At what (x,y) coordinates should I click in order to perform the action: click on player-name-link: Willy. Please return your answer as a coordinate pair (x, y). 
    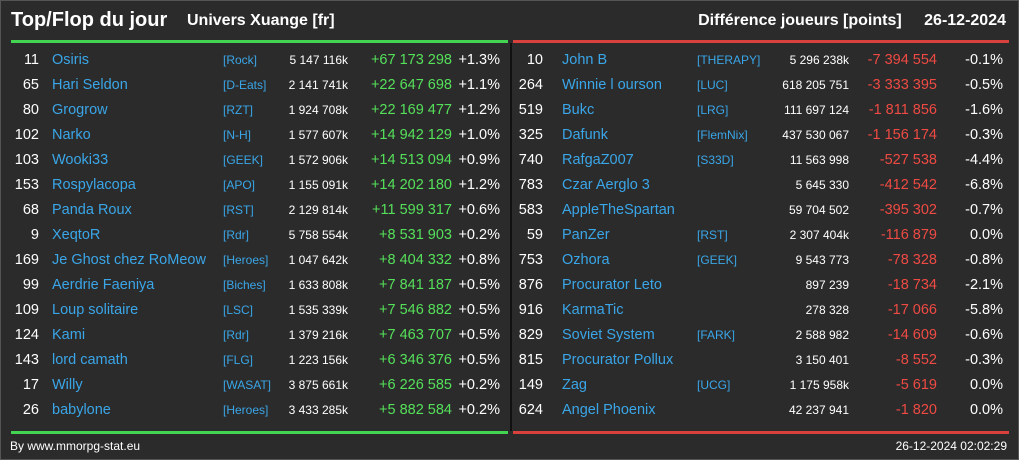
    Looking at the image, I should click on (67, 385).